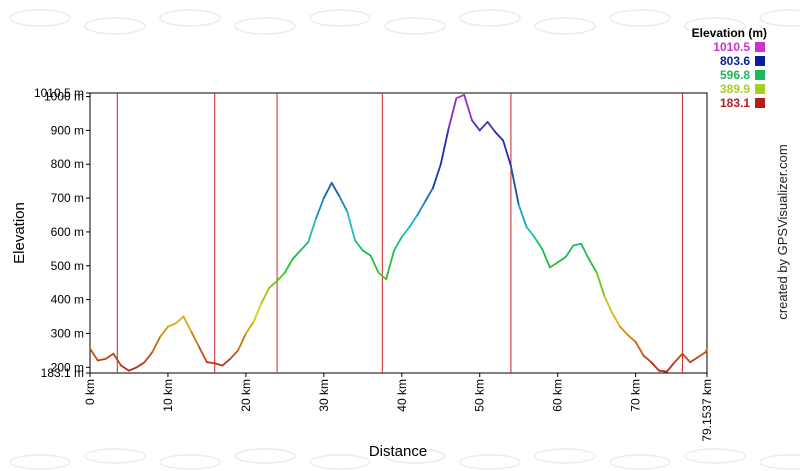 This screenshot has height=471, width=800. What do you see at coordinates (64, 97) in the screenshot?
I see `y-tick-label: 1000 m` at bounding box center [64, 97].